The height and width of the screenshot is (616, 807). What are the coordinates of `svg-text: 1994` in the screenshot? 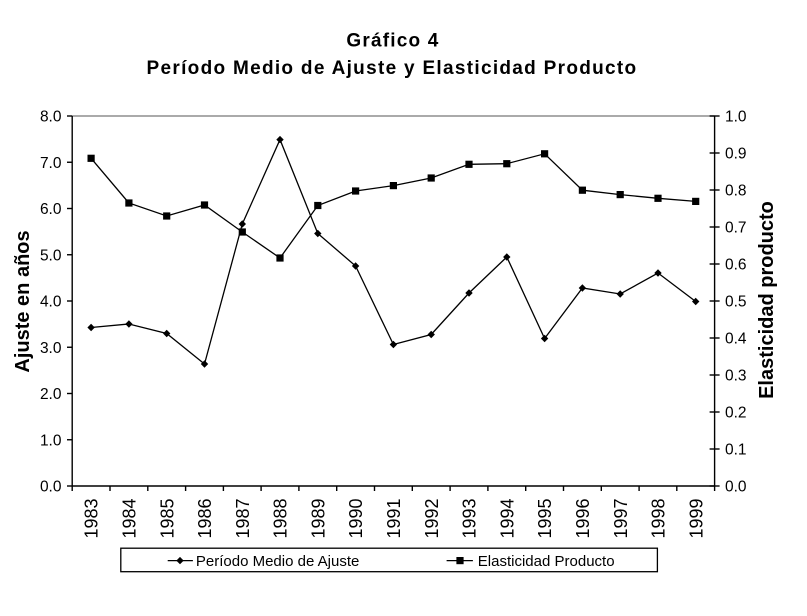 It's located at (507, 519).